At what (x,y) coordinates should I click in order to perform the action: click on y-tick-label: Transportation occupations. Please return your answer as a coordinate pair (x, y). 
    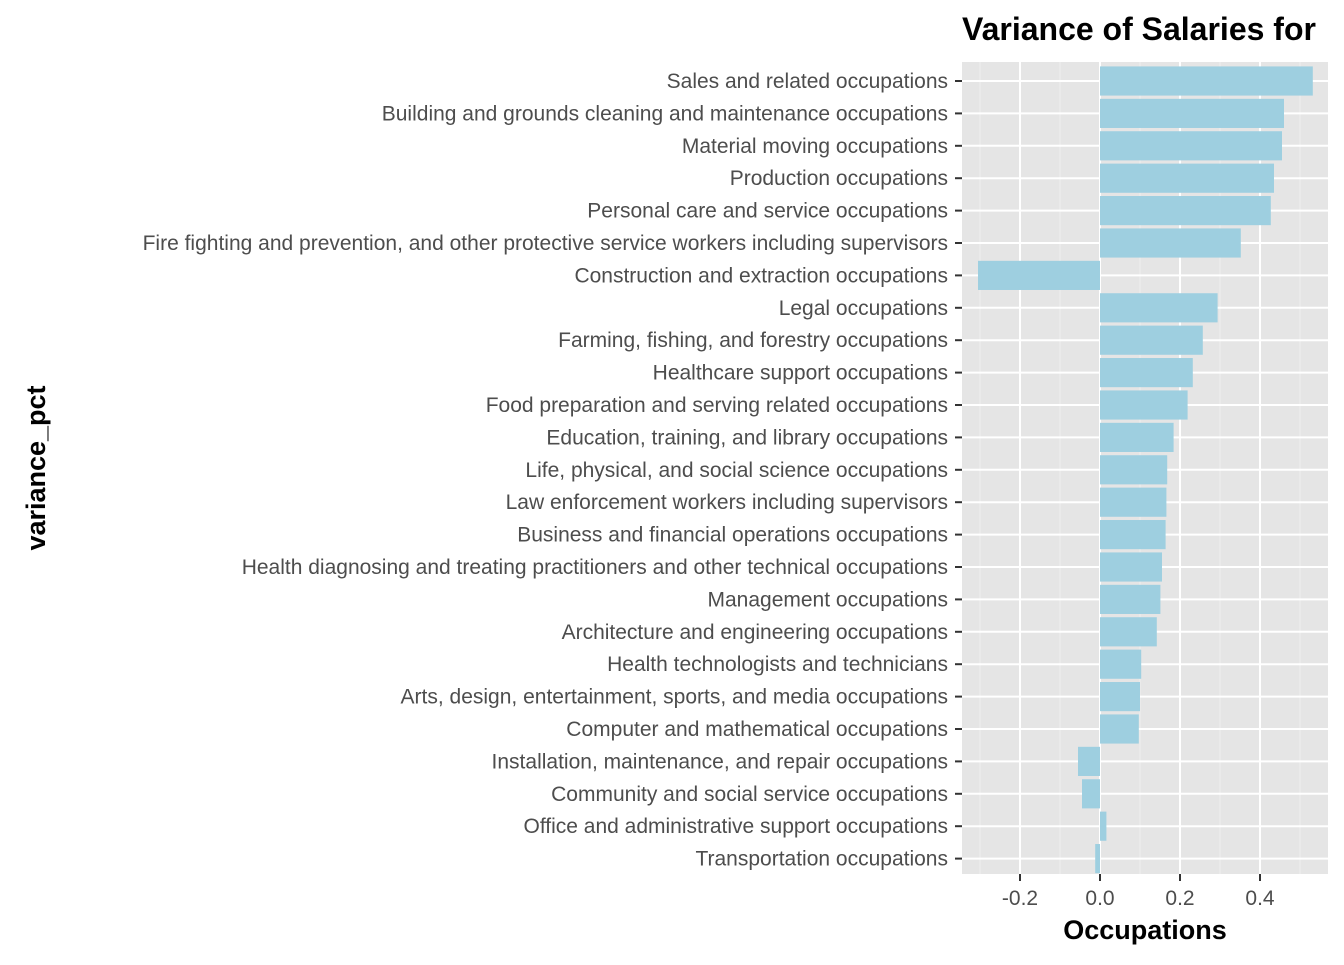
    Looking at the image, I should click on (821, 859).